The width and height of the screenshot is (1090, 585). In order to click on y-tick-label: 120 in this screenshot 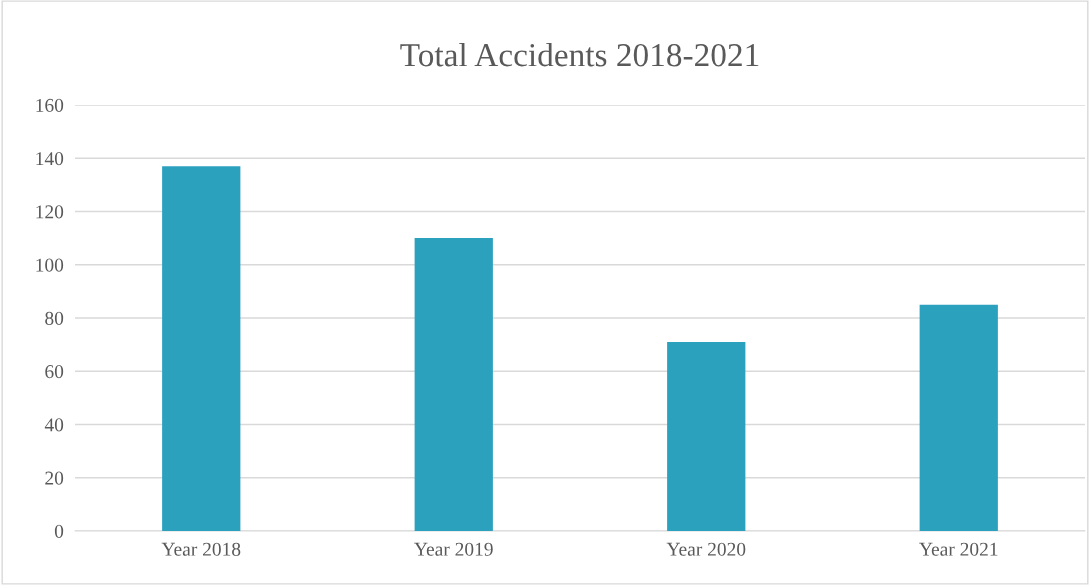, I will do `click(50, 212)`.